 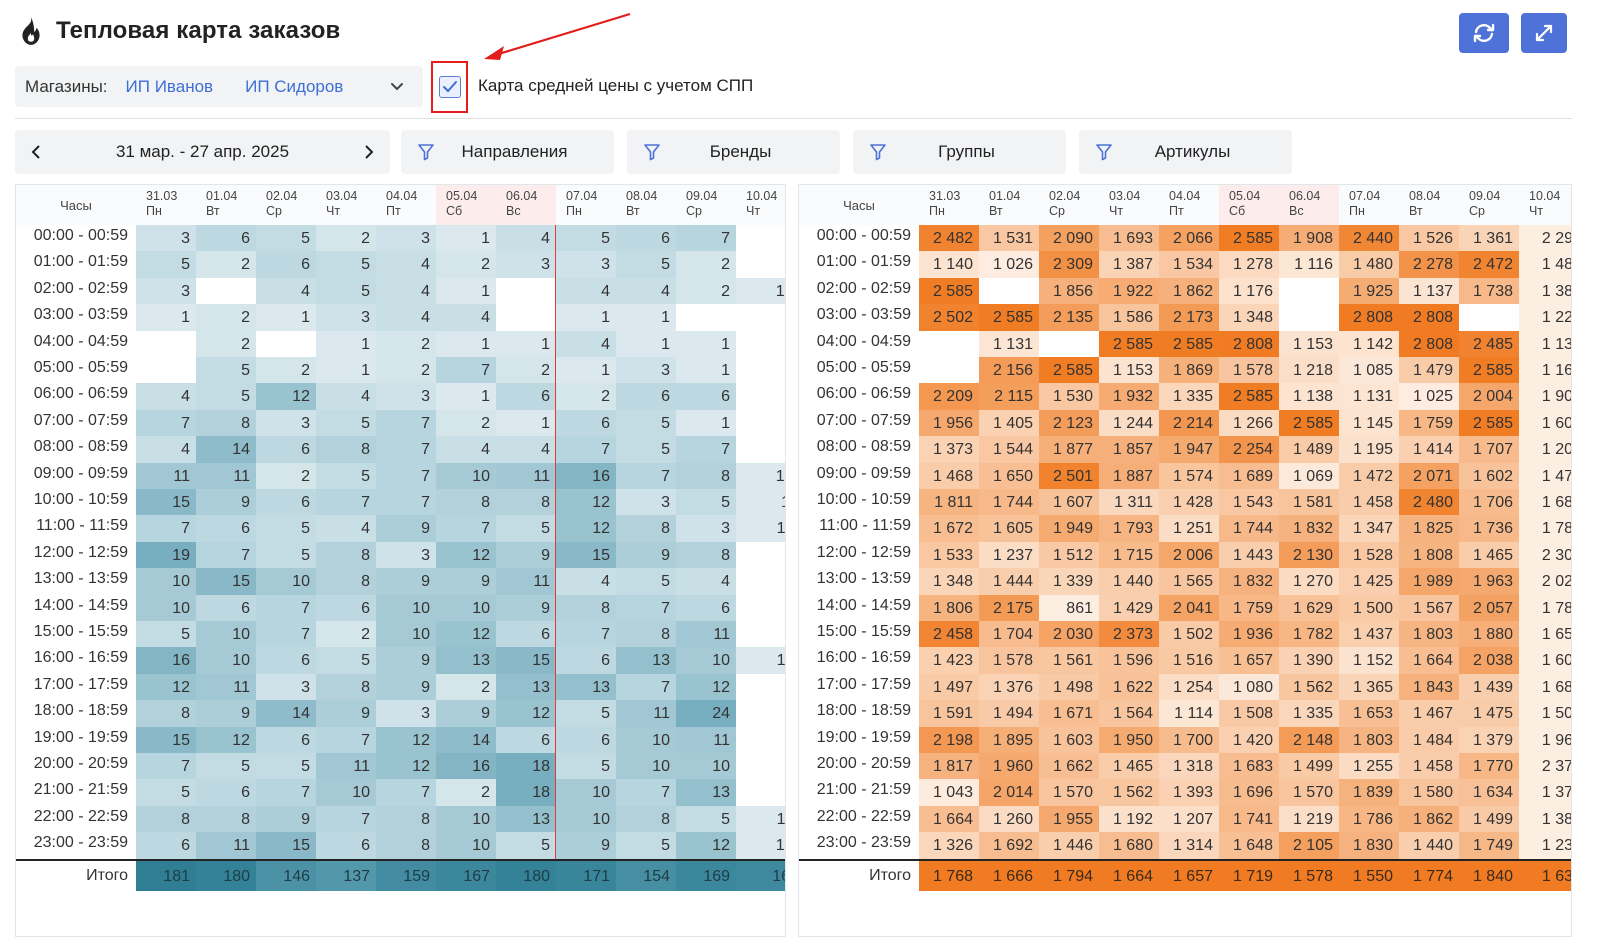 What do you see at coordinates (1129, 291) in the screenshot?
I see `price-cell: 1 922` at bounding box center [1129, 291].